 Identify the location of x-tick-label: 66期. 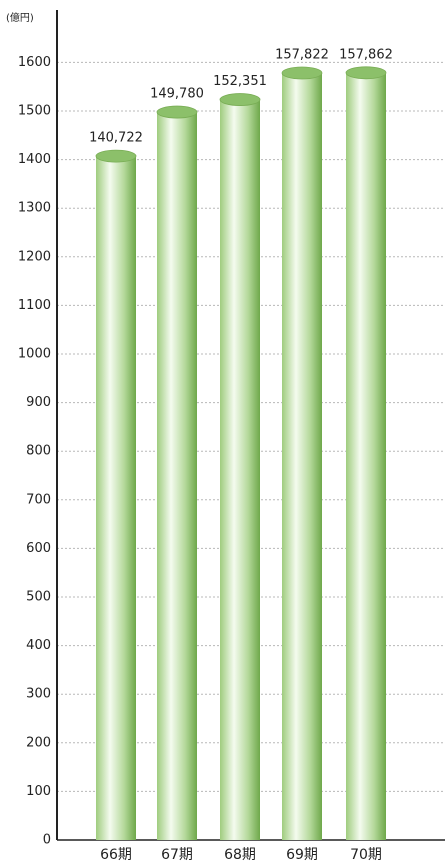
(116, 855).